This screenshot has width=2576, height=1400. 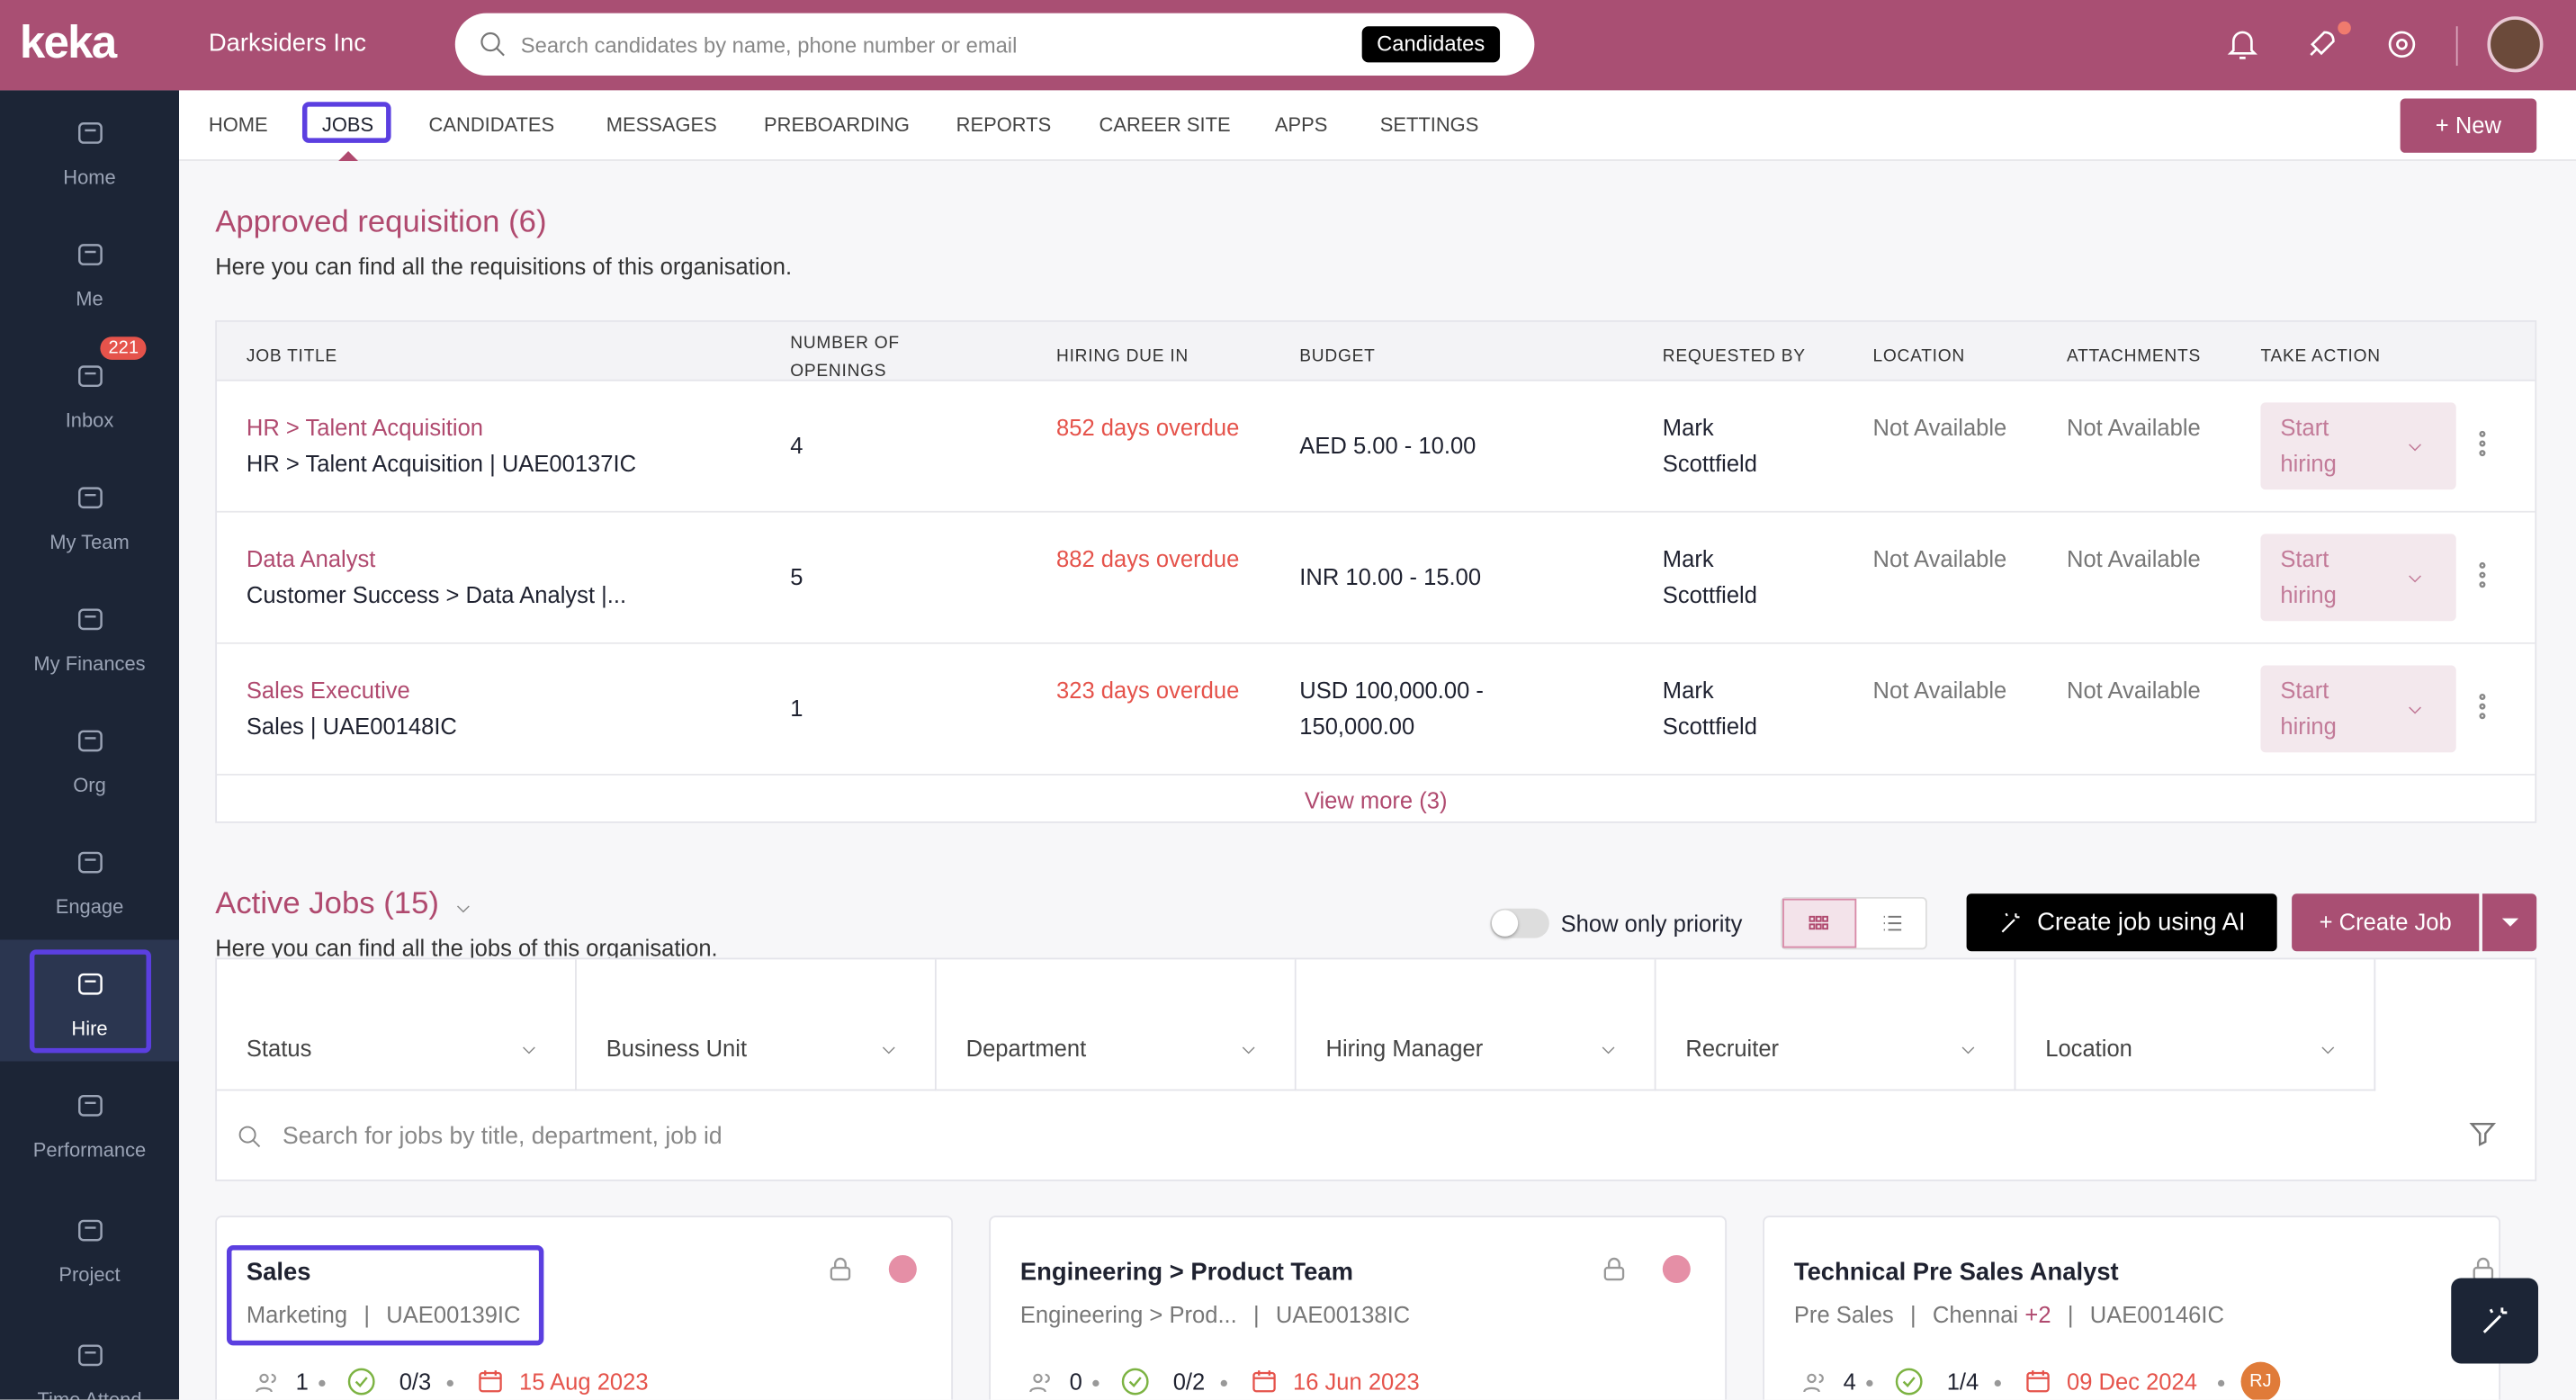 What do you see at coordinates (90, 1028) in the screenshot?
I see `sidebar-label: Hire` at bounding box center [90, 1028].